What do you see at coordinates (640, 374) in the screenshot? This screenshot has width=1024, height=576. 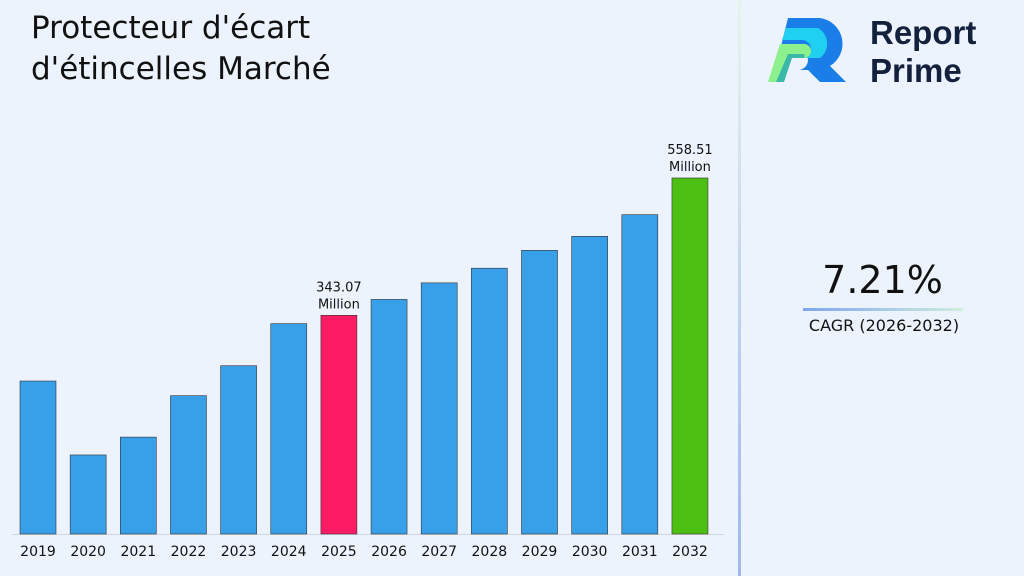 I see `bar-2031` at bounding box center [640, 374].